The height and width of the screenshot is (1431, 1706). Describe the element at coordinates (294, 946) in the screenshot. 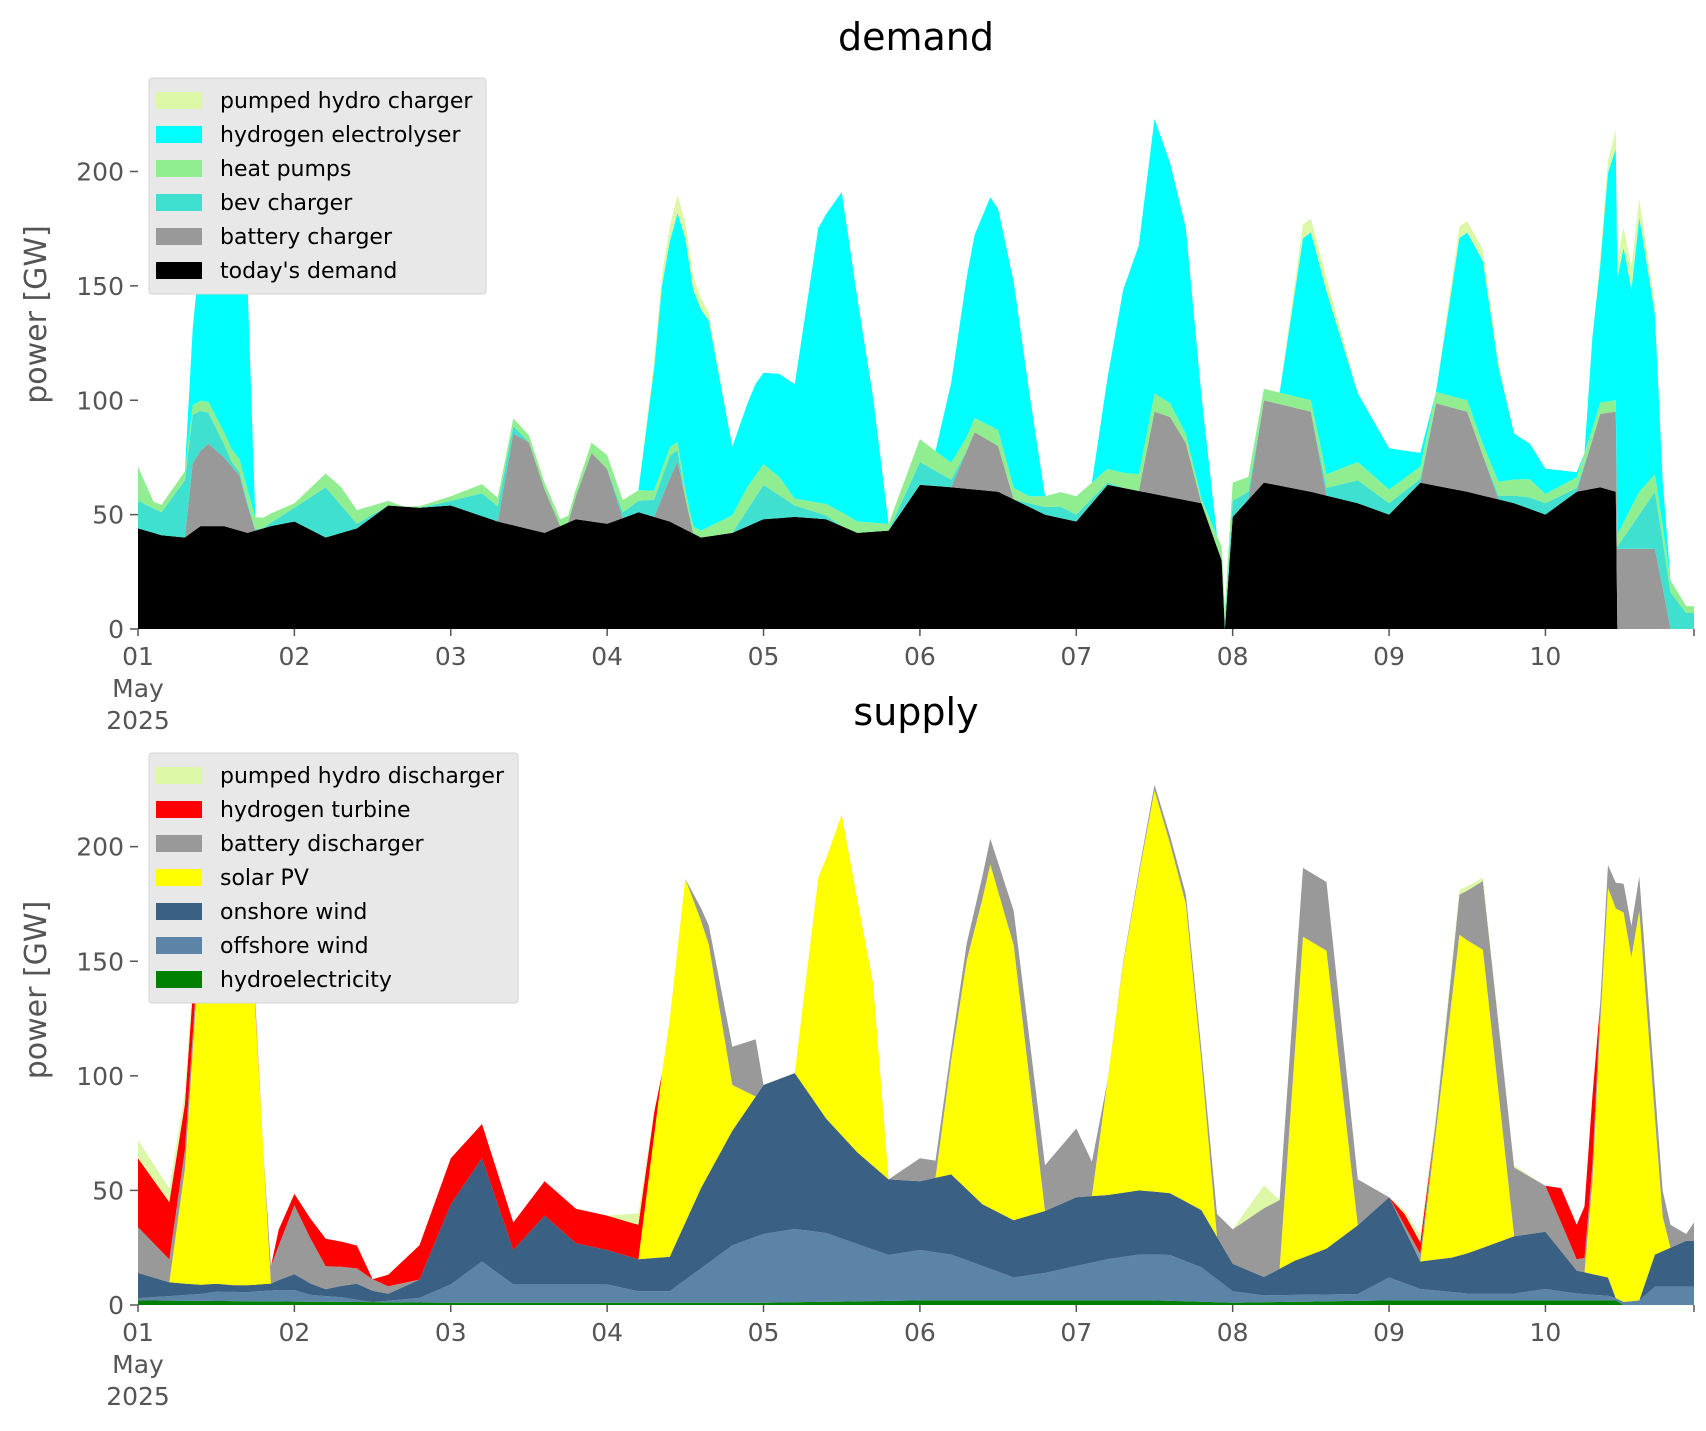

I see `legend-label: offshore wind` at that location.